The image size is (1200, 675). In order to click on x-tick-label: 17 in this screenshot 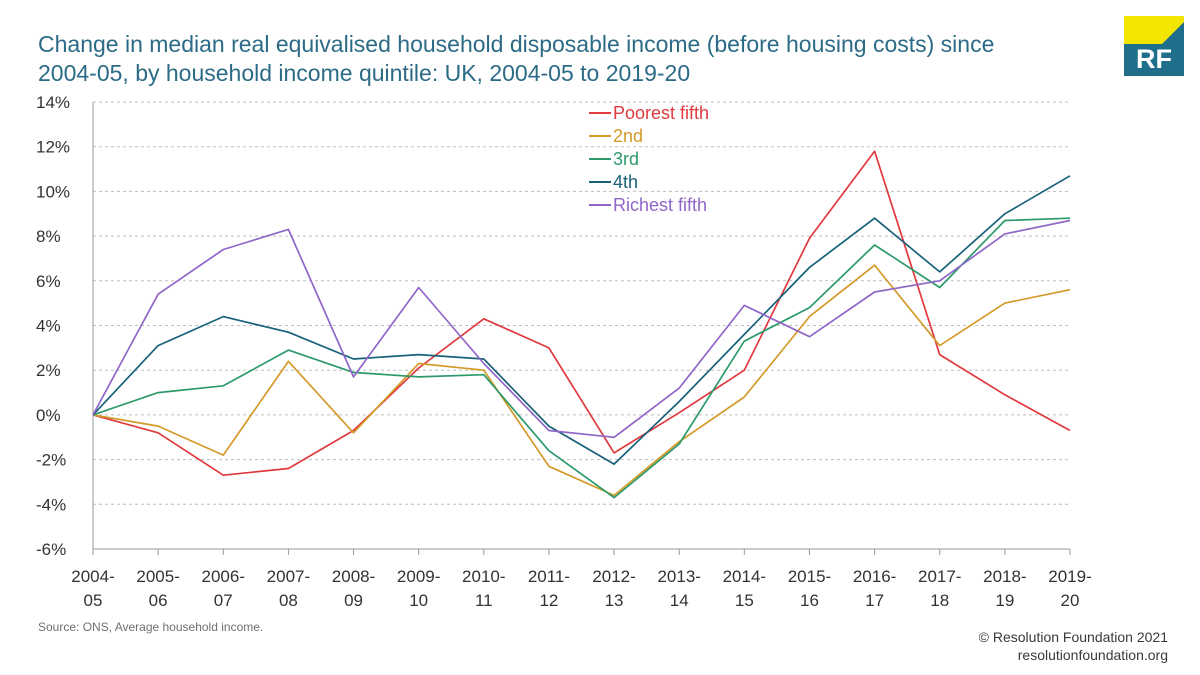, I will do `click(874, 600)`.